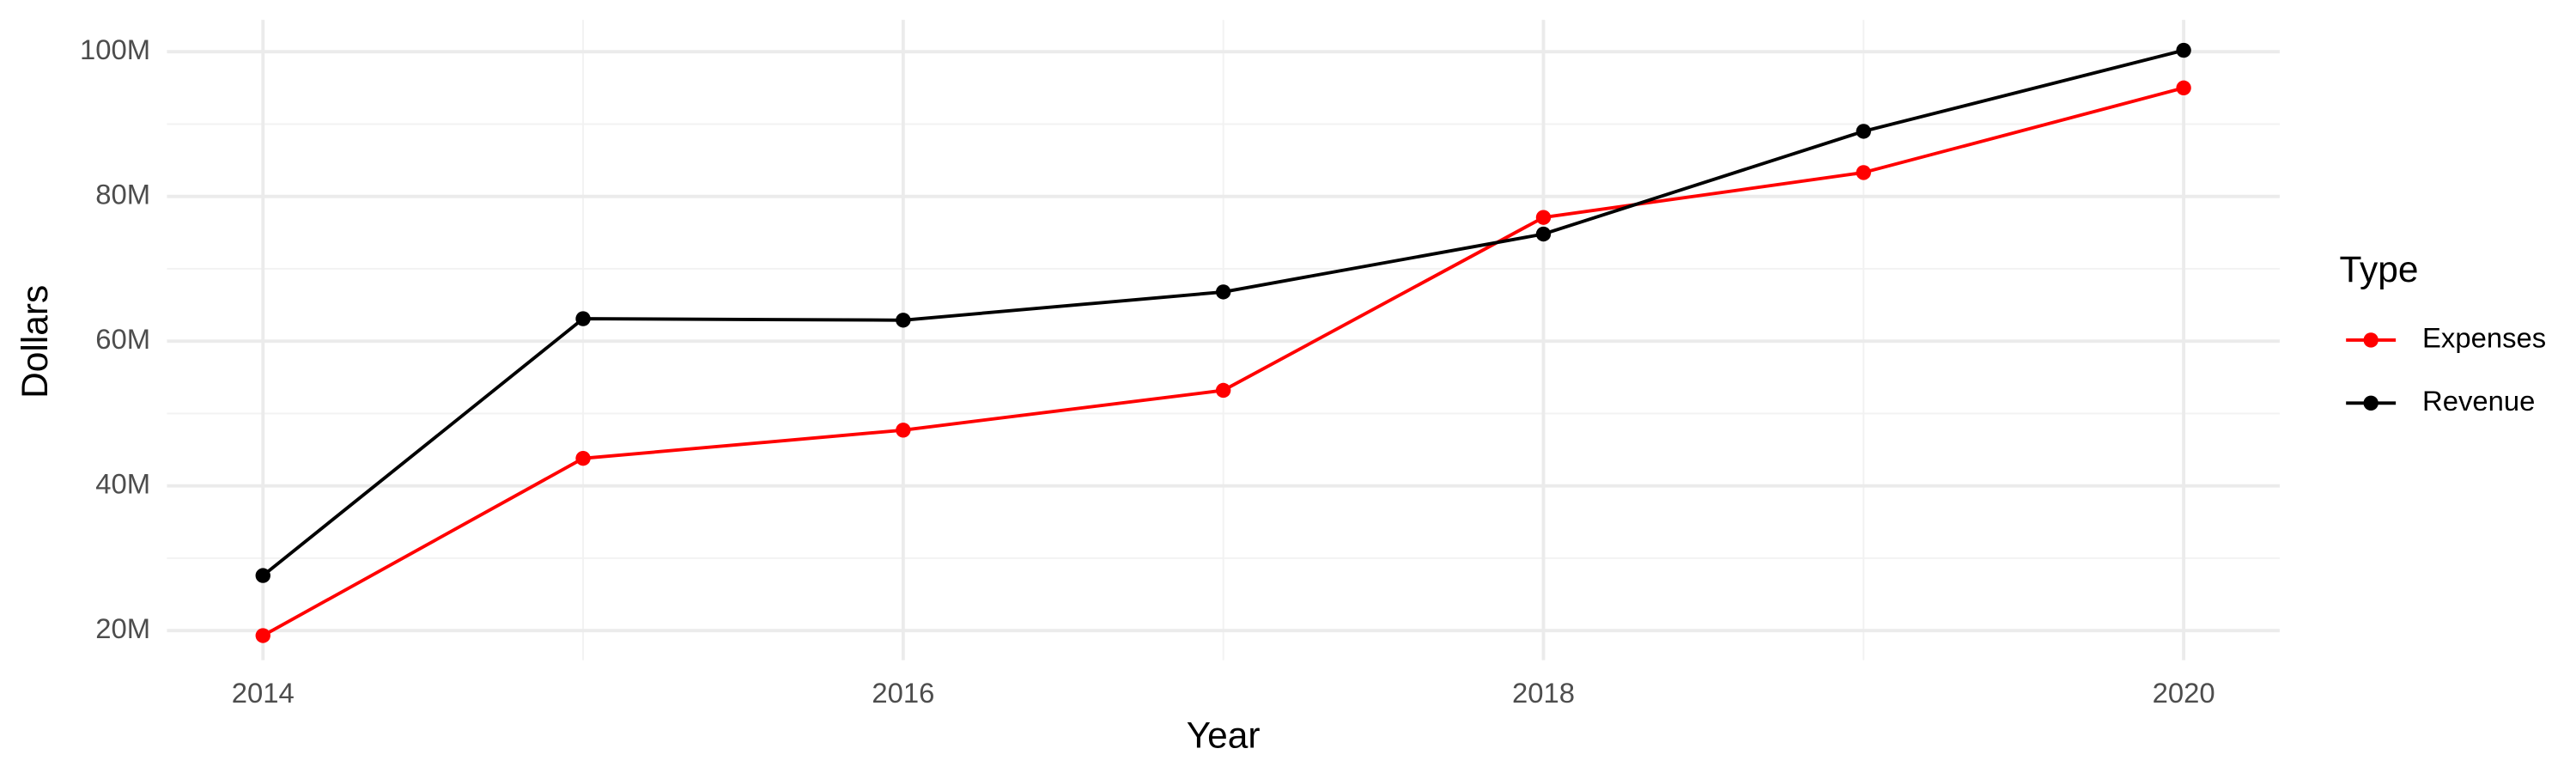 Image resolution: width=2576 pixels, height=773 pixels. Describe the element at coordinates (903, 693) in the screenshot. I see `x-tick-label: 2016` at that location.